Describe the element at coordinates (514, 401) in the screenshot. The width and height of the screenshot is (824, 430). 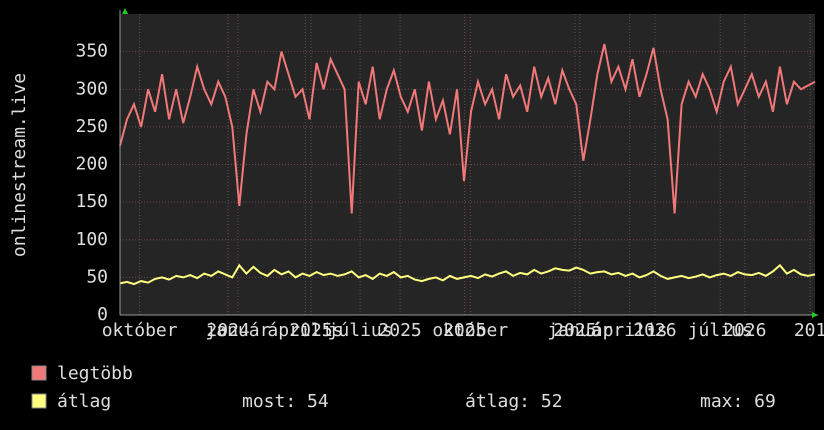
I see `legend-stat: átlag: 52` at that location.